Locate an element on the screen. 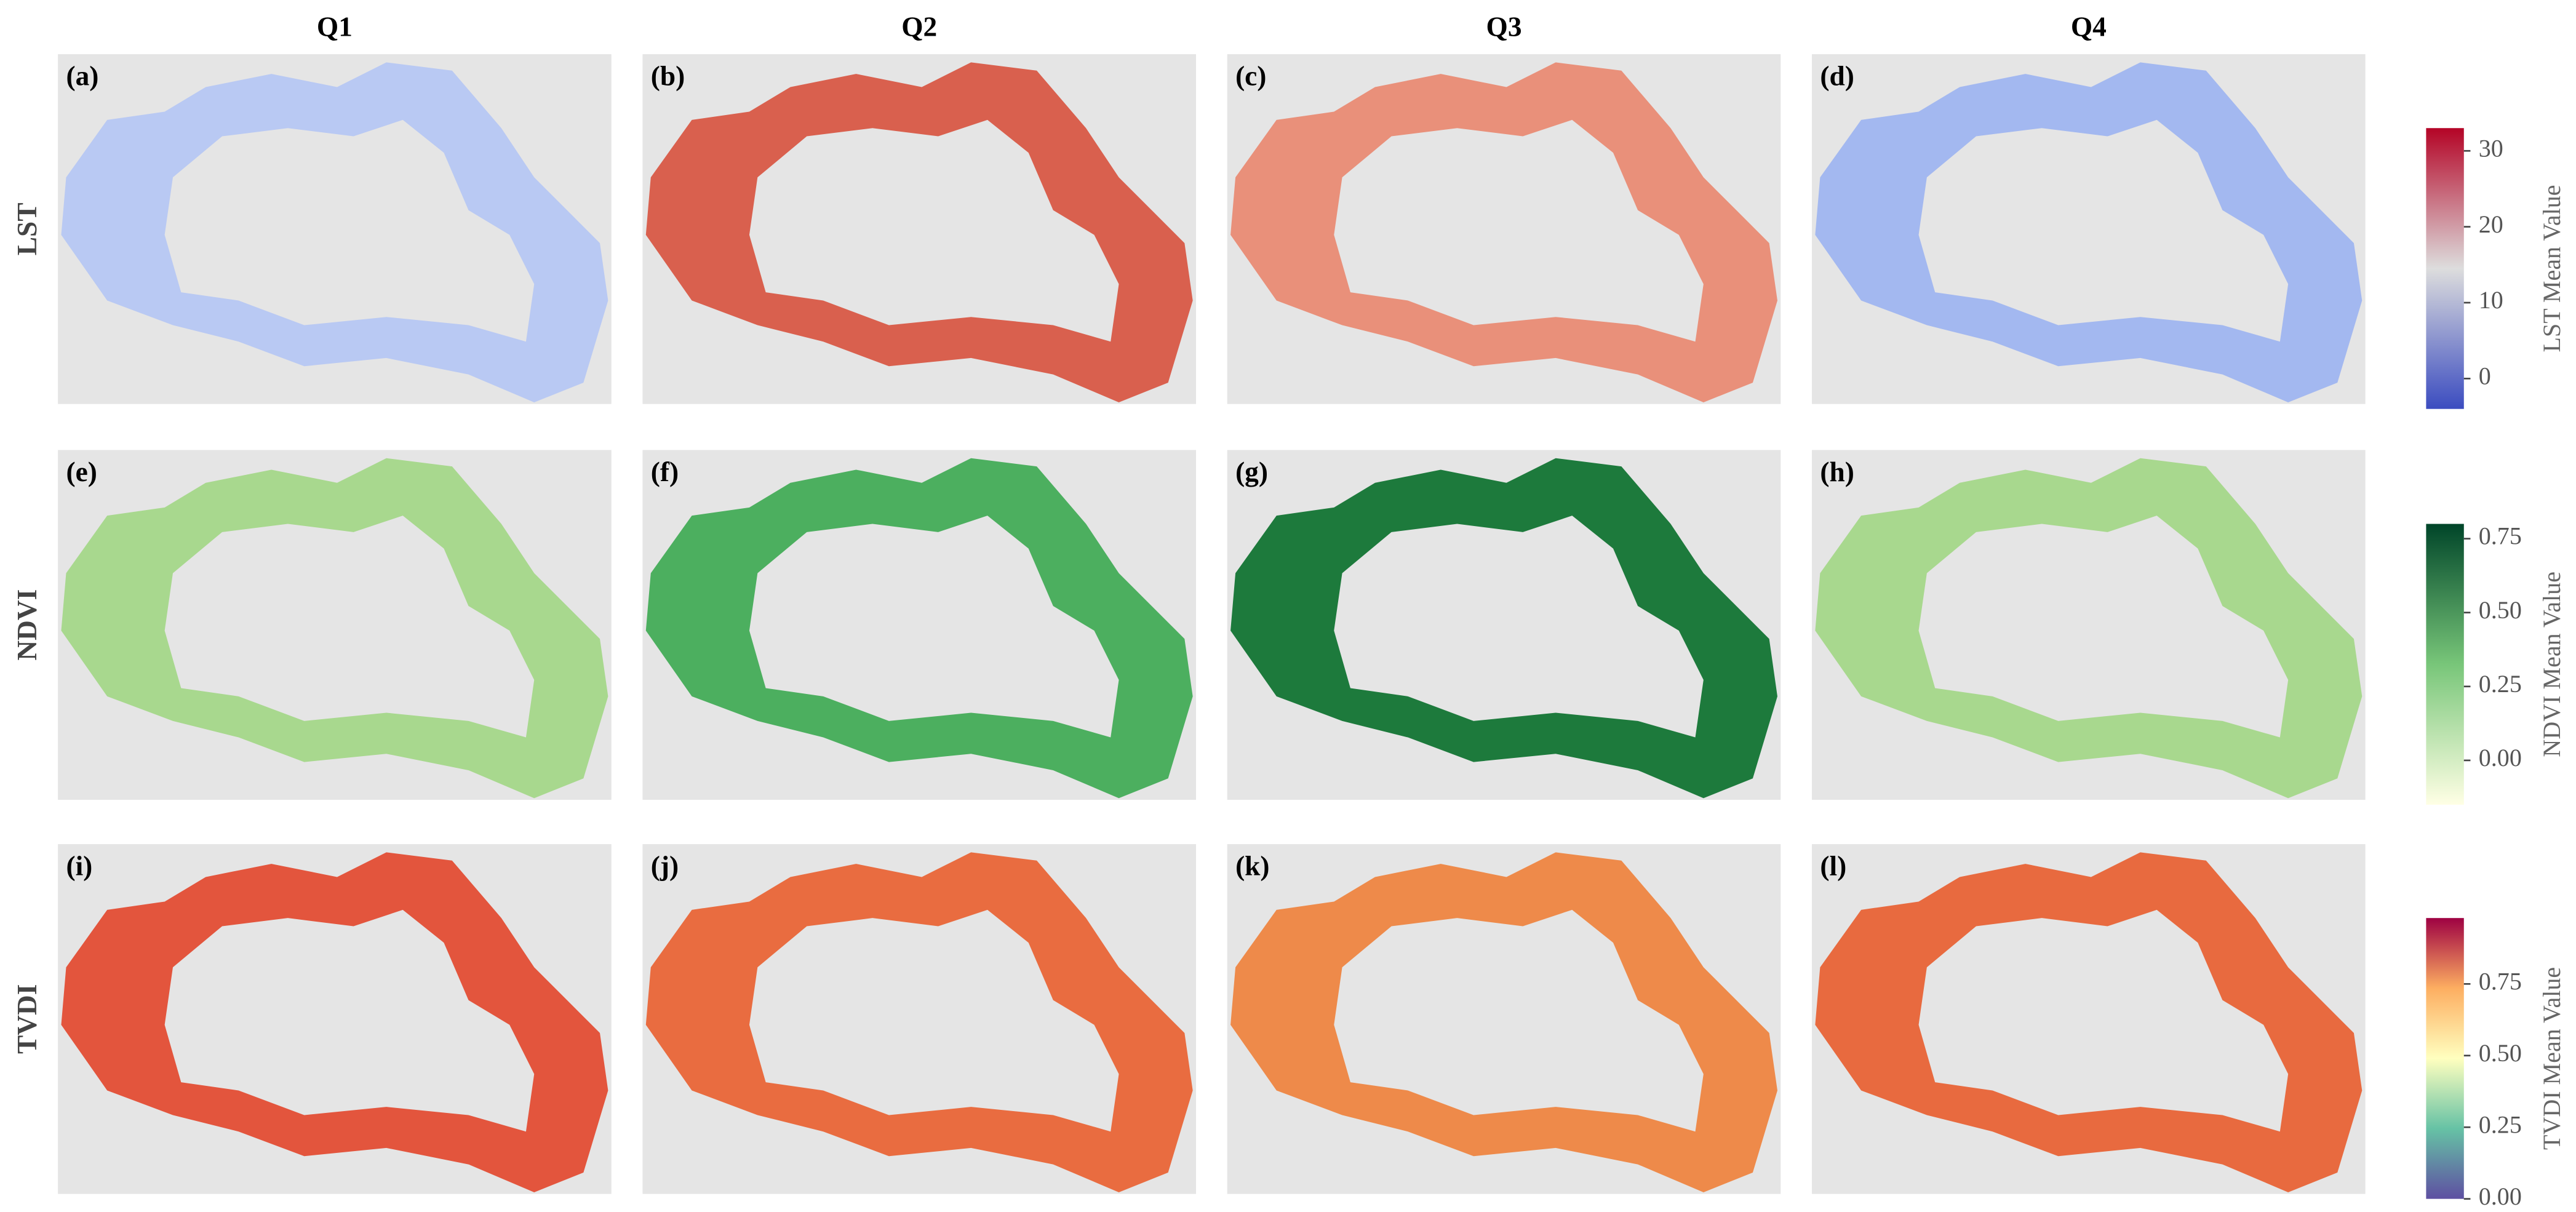  colorbar-label: NDVI Mean Value is located at coordinates (2552, 664).